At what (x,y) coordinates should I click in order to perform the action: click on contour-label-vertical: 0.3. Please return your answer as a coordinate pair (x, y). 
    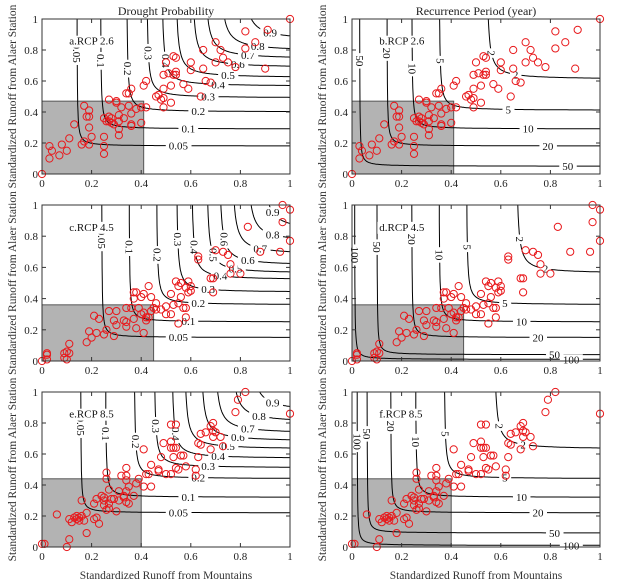
    Looking at the image, I should click on (177, 239).